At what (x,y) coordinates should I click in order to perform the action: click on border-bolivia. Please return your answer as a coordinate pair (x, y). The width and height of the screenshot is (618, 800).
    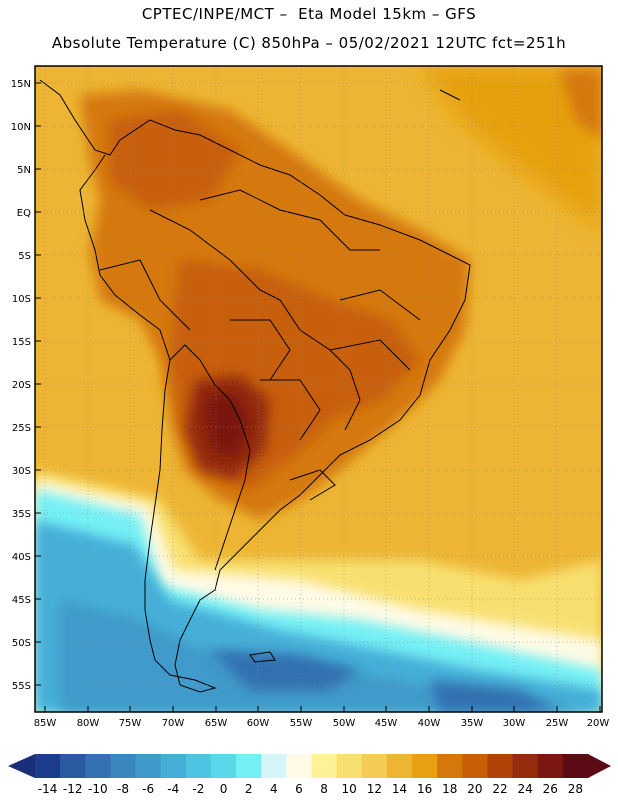
    Looking at the image, I should click on (260, 350).